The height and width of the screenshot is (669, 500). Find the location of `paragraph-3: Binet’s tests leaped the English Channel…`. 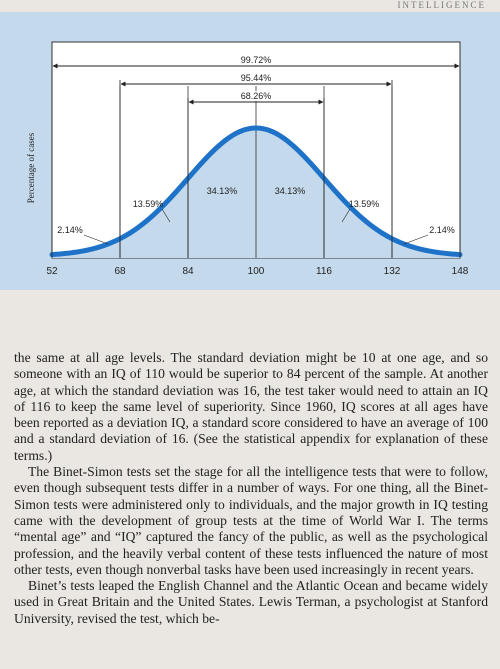

paragraph-3: Binet’s tests leaped the English Channel… is located at coordinates (251, 602).